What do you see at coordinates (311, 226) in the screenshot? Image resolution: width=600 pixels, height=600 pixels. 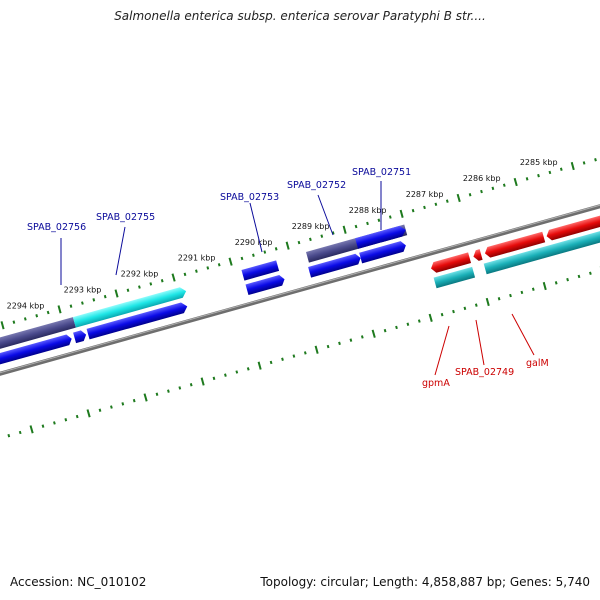 I see `kbp-label: 2289 kbp` at bounding box center [311, 226].